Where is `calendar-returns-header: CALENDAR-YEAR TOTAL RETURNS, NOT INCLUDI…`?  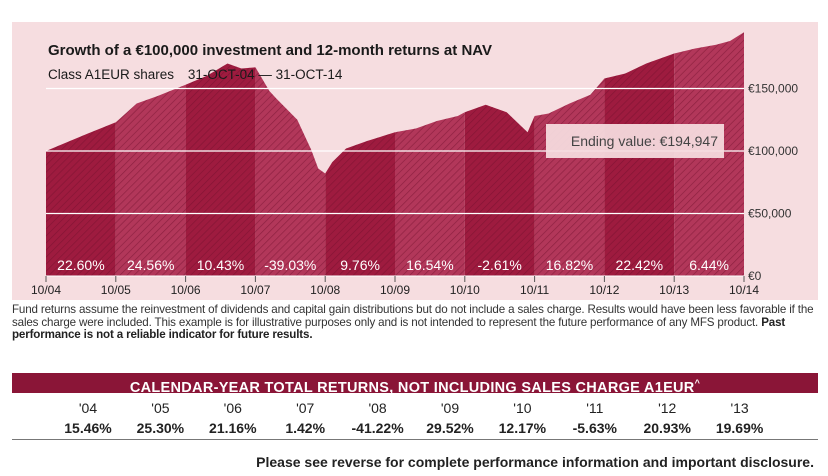 calendar-returns-header: CALENDAR-YEAR TOTAL RETURNS, NOT INCLUDI… is located at coordinates (415, 384).